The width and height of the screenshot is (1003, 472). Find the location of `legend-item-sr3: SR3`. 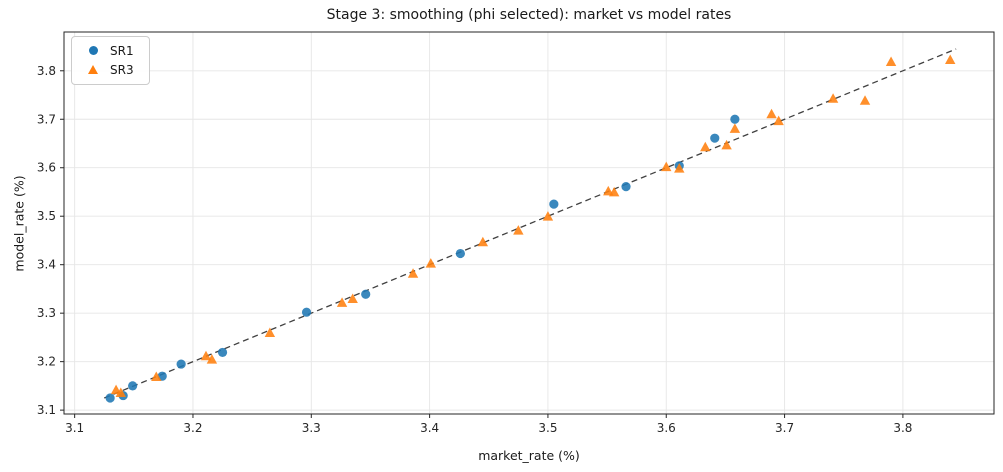

legend-item-sr3: SR3 is located at coordinates (110, 69).